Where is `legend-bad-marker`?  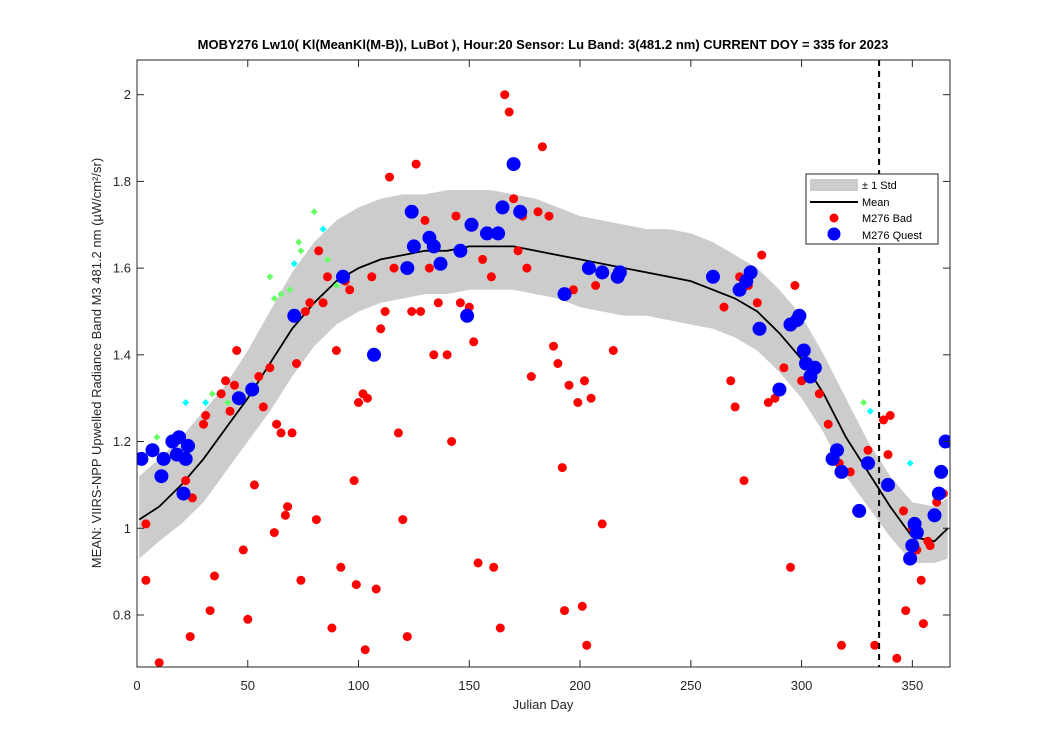
legend-bad-marker is located at coordinates (834, 218).